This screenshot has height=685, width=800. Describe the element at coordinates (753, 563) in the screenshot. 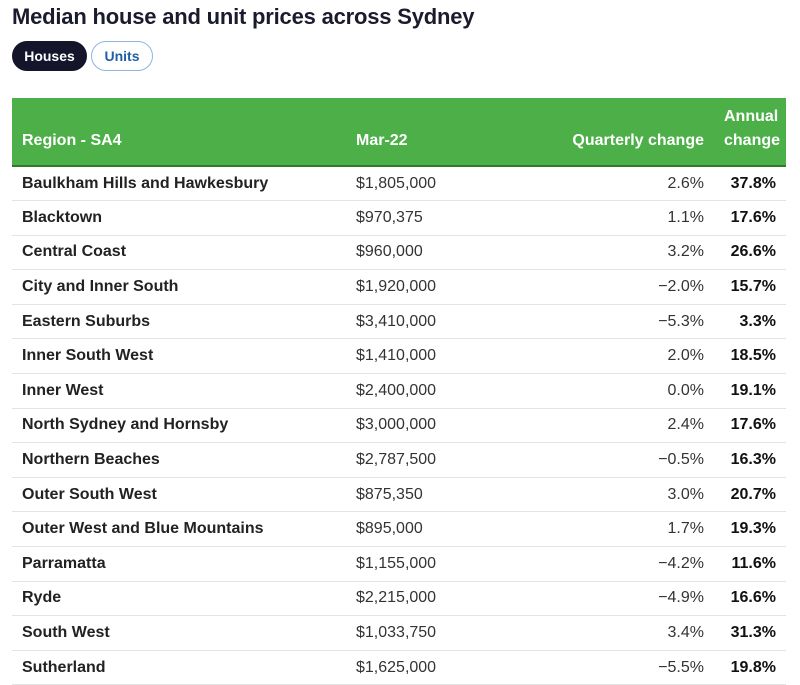

I see `annual-change-cell: 11.6%` at that location.